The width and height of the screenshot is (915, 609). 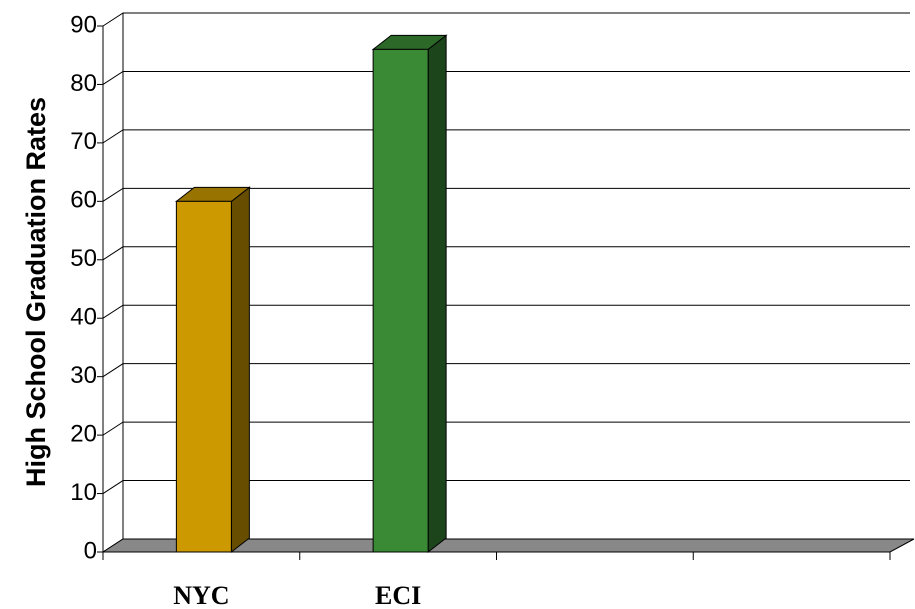 I want to click on y-tick-label: 60, so click(x=83, y=200).